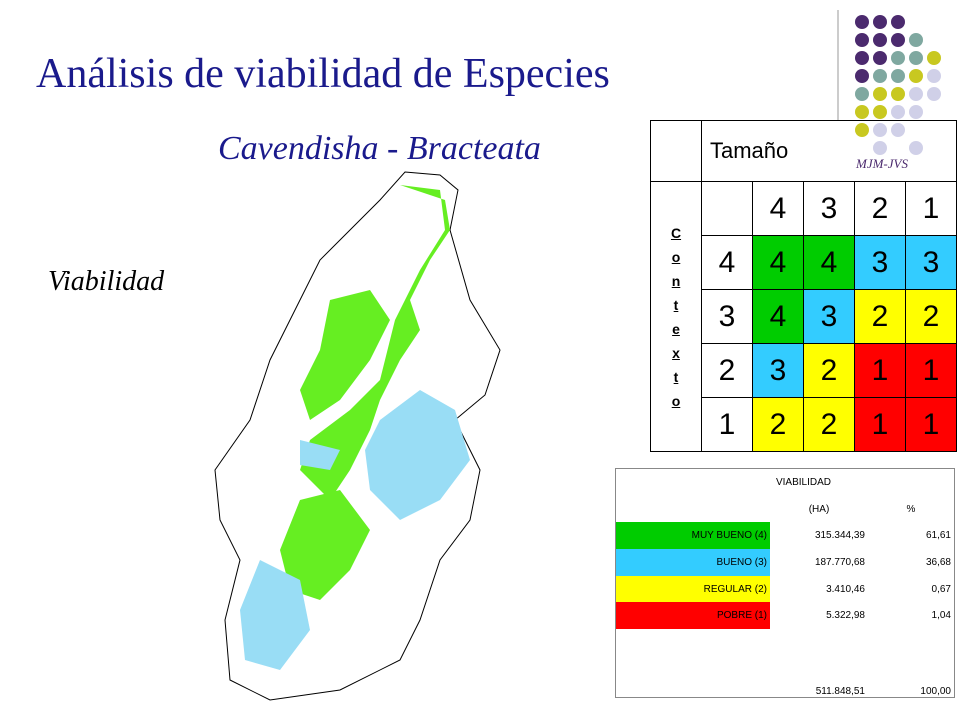  Describe the element at coordinates (692, 562) in the screenshot. I see `class-label: BUENO (3)` at that location.